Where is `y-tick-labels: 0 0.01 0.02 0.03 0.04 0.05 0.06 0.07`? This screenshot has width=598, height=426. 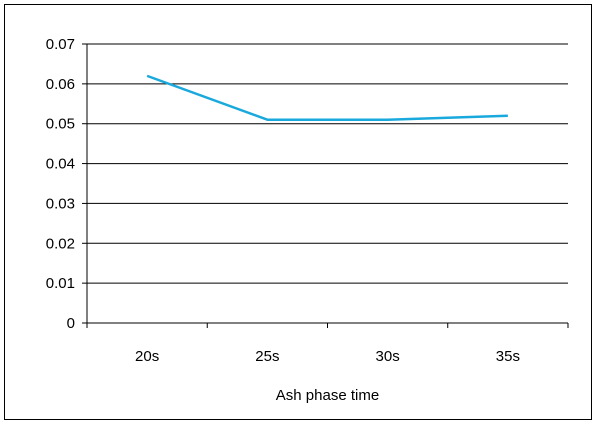
y-tick-labels: 0 0.01 0.02 0.03 0.04 0.05 0.06 0.07 is located at coordinates (60, 184).